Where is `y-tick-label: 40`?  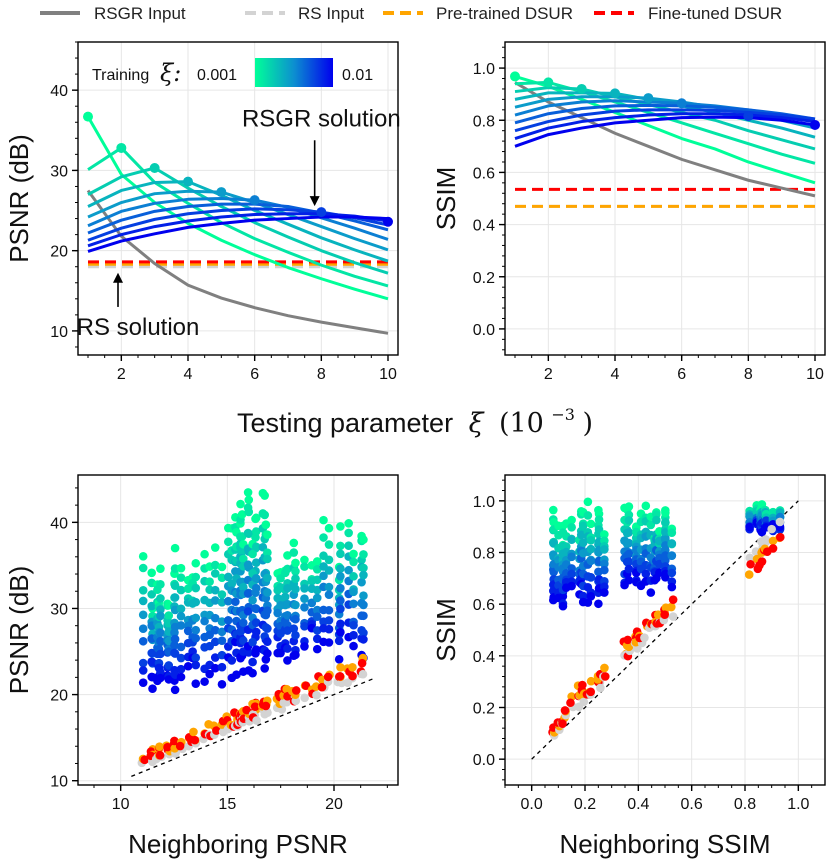 y-tick-label: 40 is located at coordinates (59, 91).